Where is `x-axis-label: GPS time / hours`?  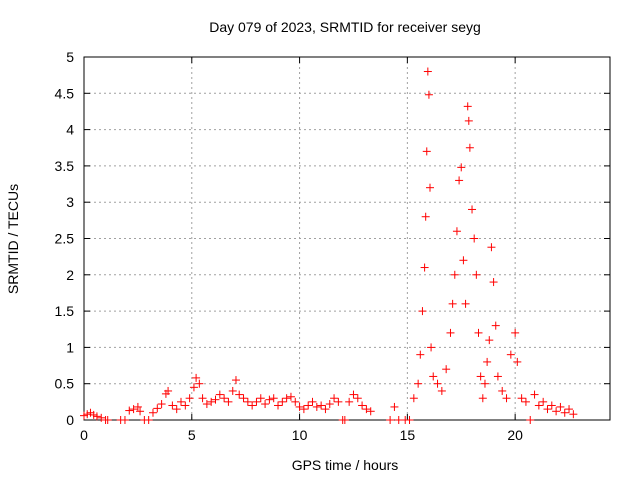
x-axis-label: GPS time / hours is located at coordinates (345, 465).